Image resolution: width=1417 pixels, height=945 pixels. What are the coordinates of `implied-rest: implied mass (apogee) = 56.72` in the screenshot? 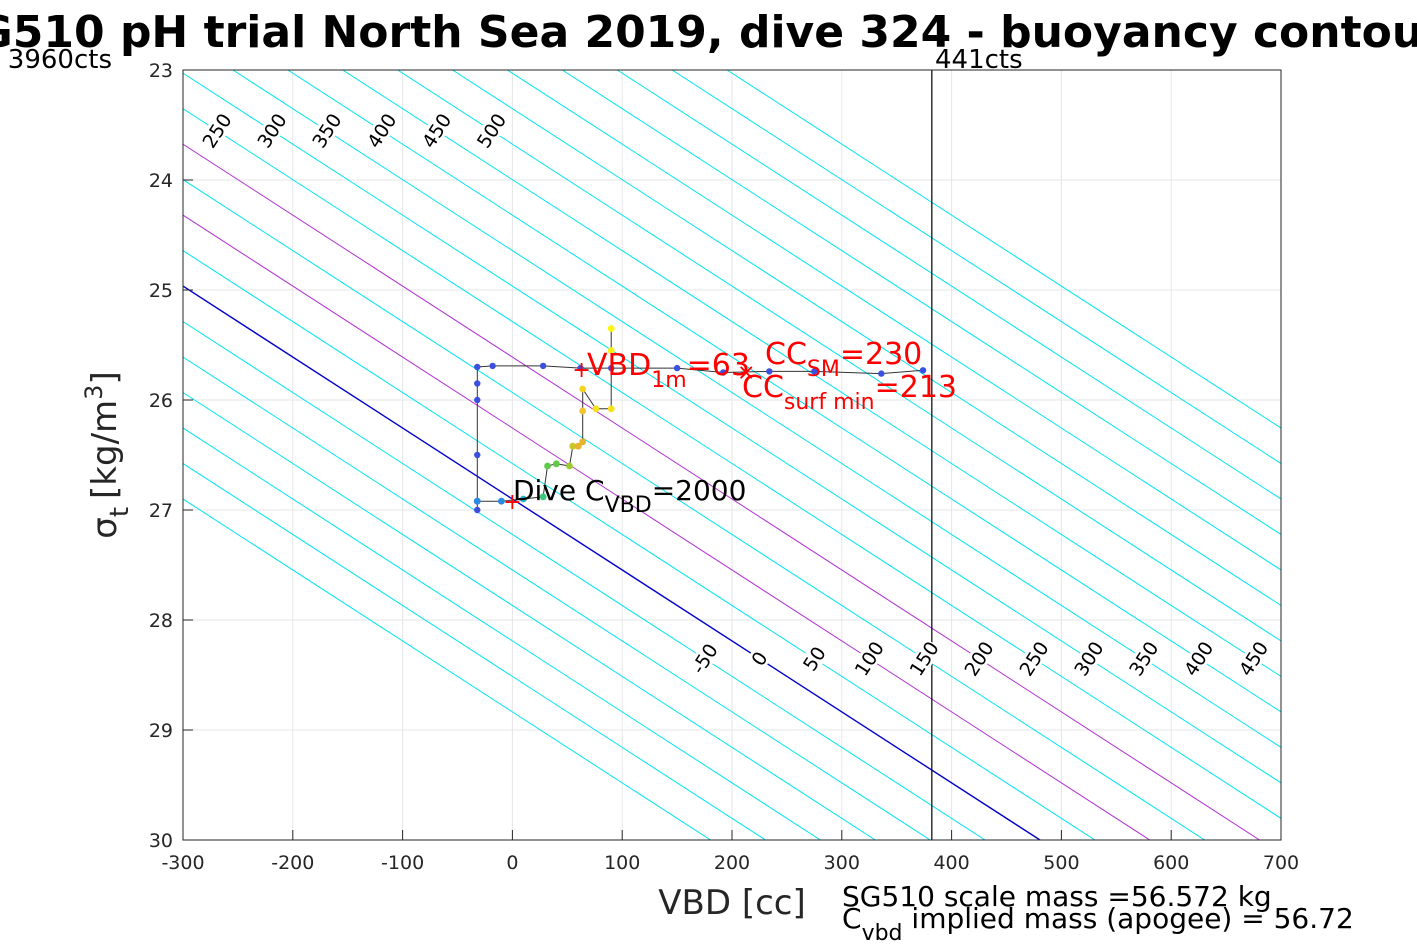 It's located at (1128, 918).